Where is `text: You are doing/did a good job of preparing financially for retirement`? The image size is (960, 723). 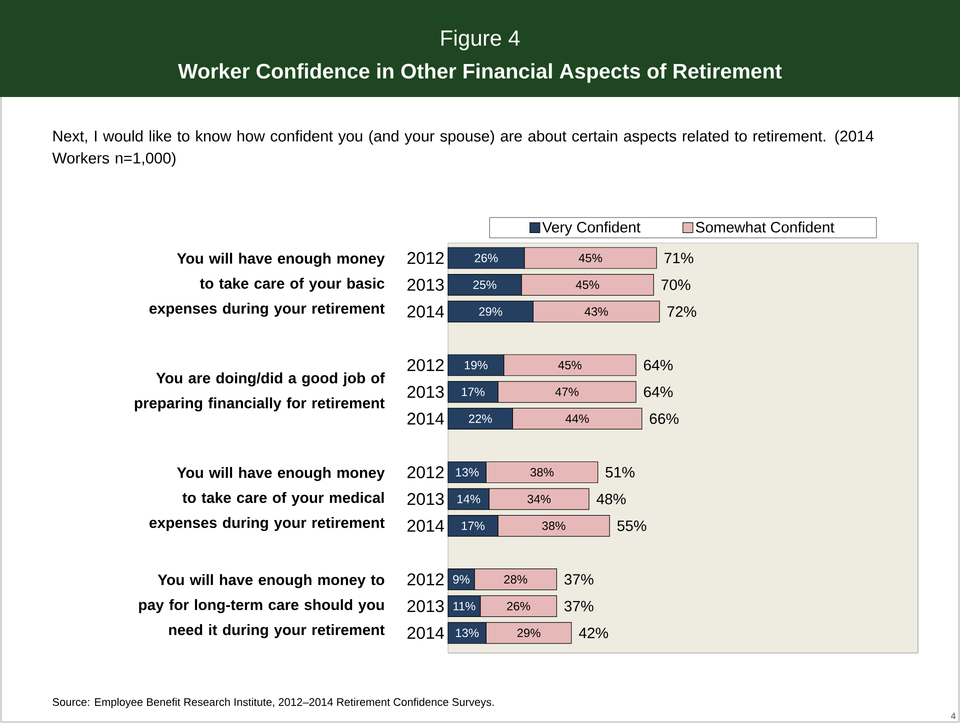 text: You are doing/did a good job of preparing financially for retirement is located at coordinates (259, 392).